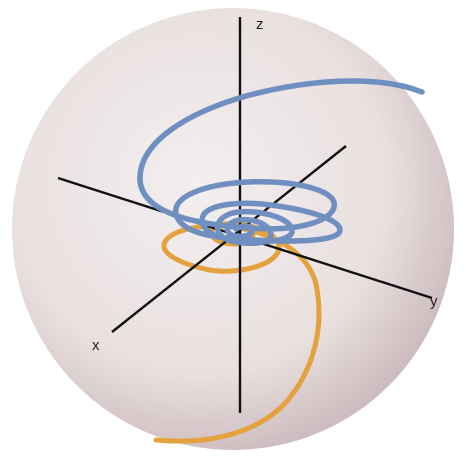 The height and width of the screenshot is (459, 466). Describe the element at coordinates (96, 345) in the screenshot. I see `x-axis-label: x` at that location.